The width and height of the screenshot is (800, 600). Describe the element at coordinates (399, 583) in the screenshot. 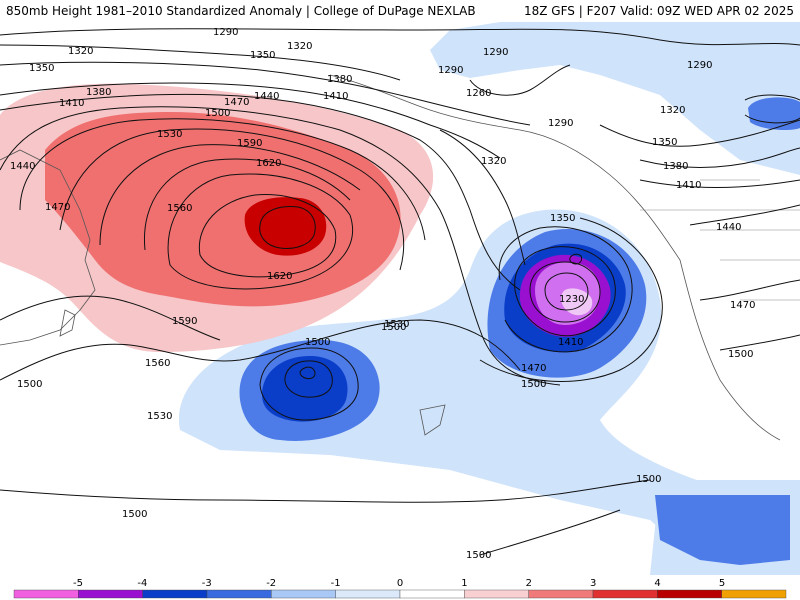

I see `colorbar-ticks: -5 -4 -3 -2 -1 0 1 2 3 4 5` at that location.